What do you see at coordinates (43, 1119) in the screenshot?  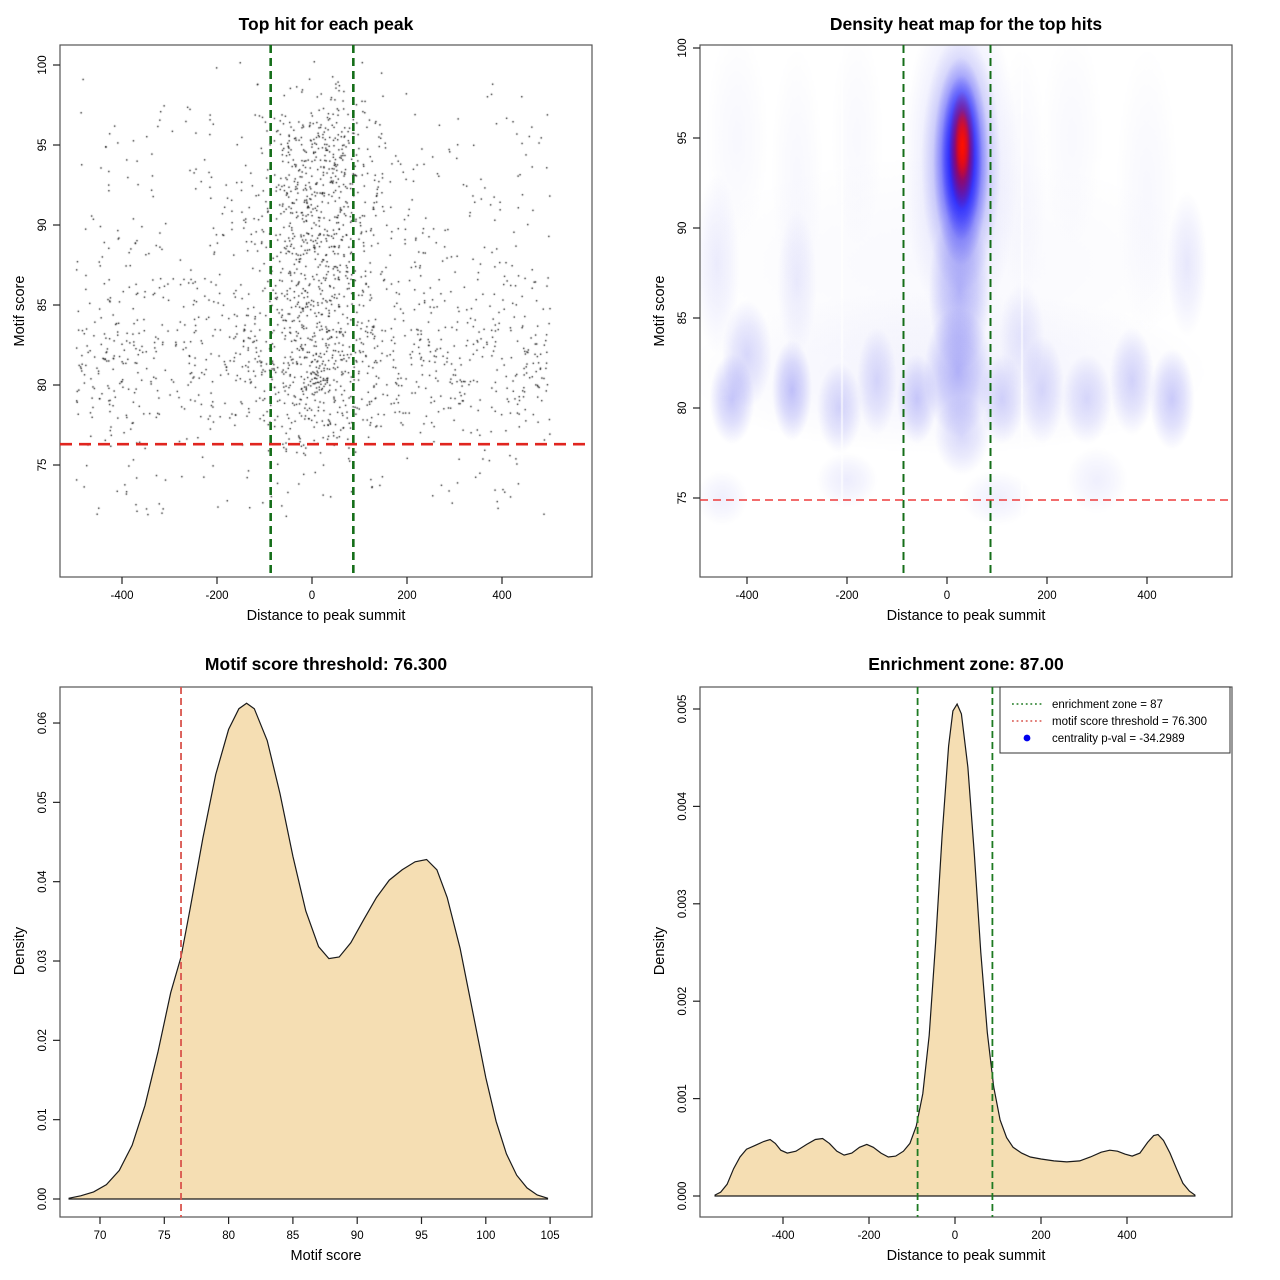 I see `svg-text: 0.01` at bounding box center [43, 1119].